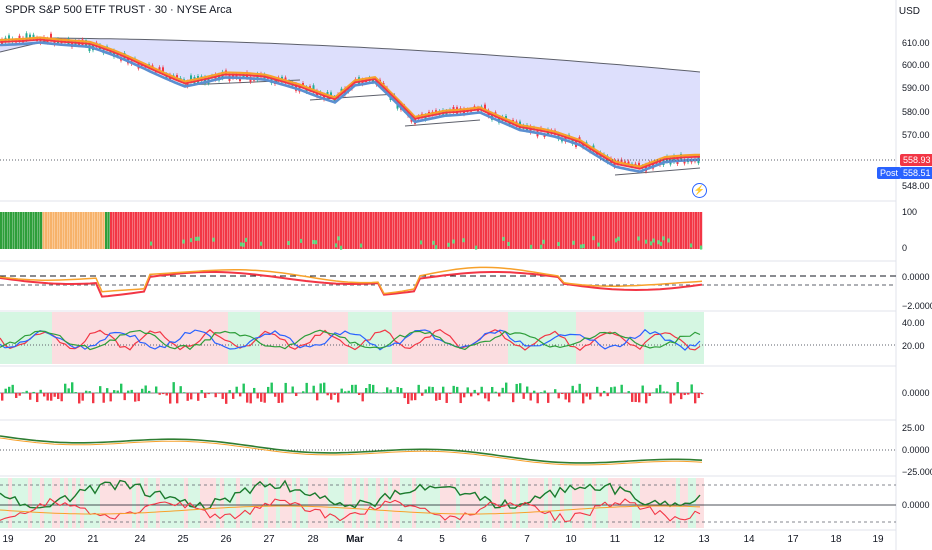 The height and width of the screenshot is (550, 932). I want to click on symbol-title: SPDR S&P 500 ETF TRUST · 30 · NYSE Arca, so click(118, 10).